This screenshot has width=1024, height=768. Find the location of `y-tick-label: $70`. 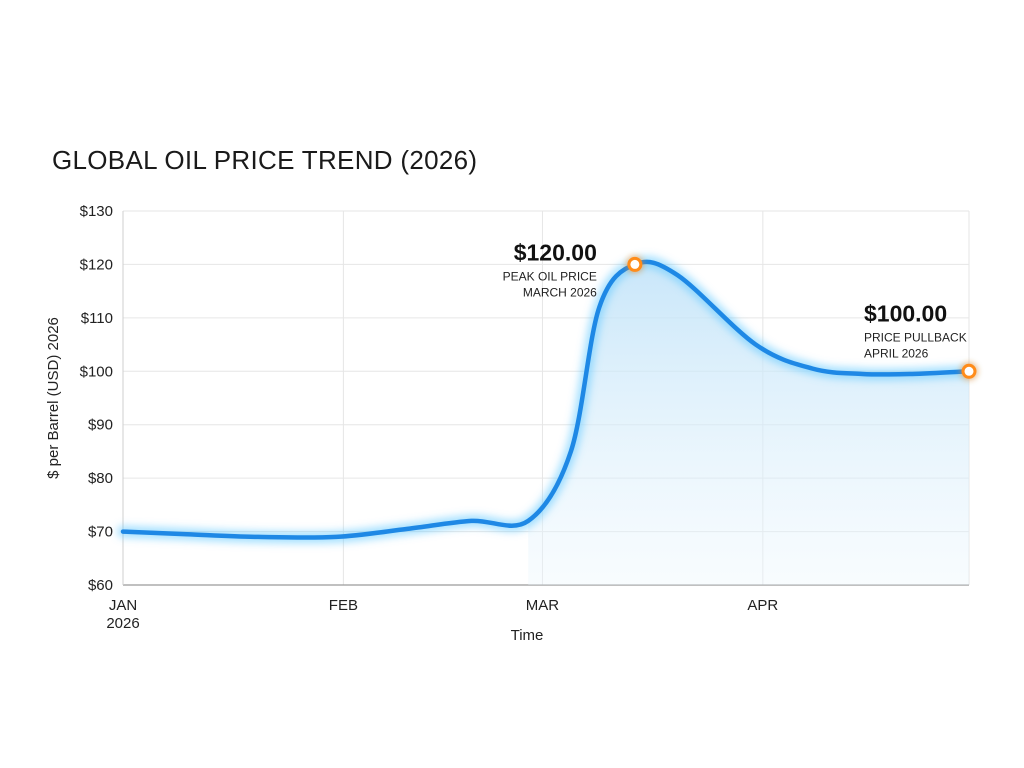

y-tick-label: $70 is located at coordinates (100, 532).